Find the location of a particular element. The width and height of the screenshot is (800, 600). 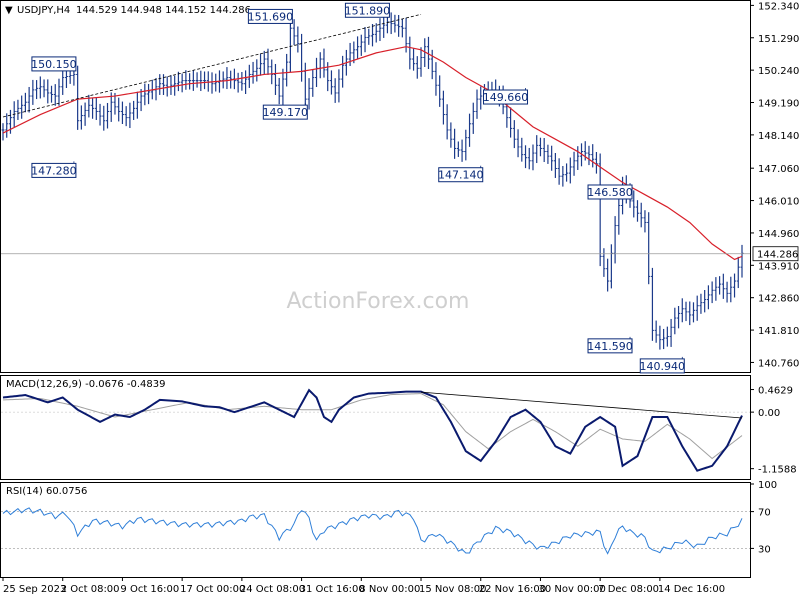

macd-signal-line is located at coordinates (372, 426).